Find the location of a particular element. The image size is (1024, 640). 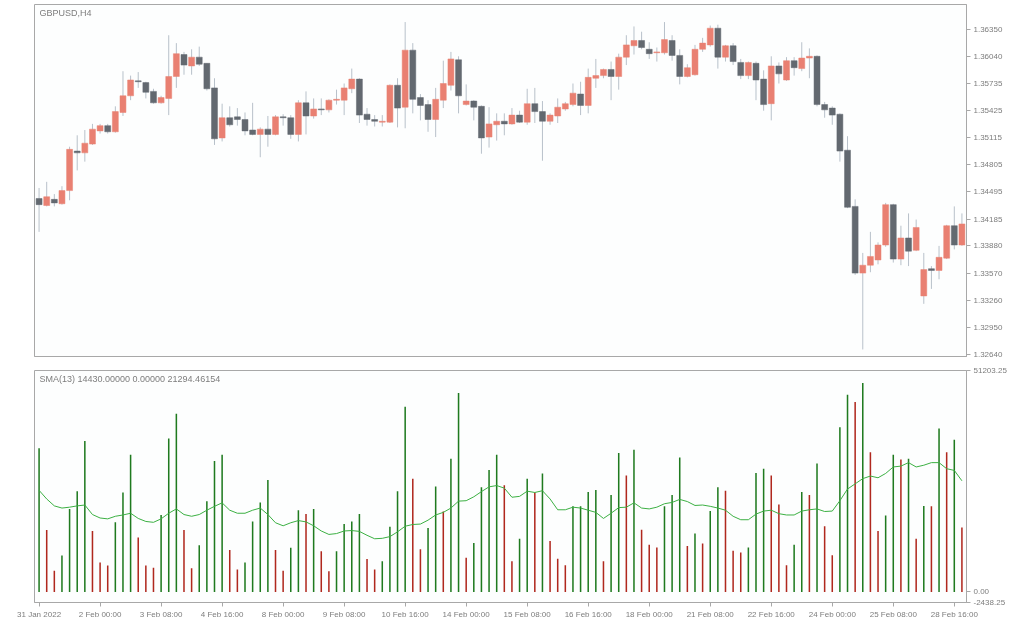

y-tick-label: -2438.25 is located at coordinates (989, 602).